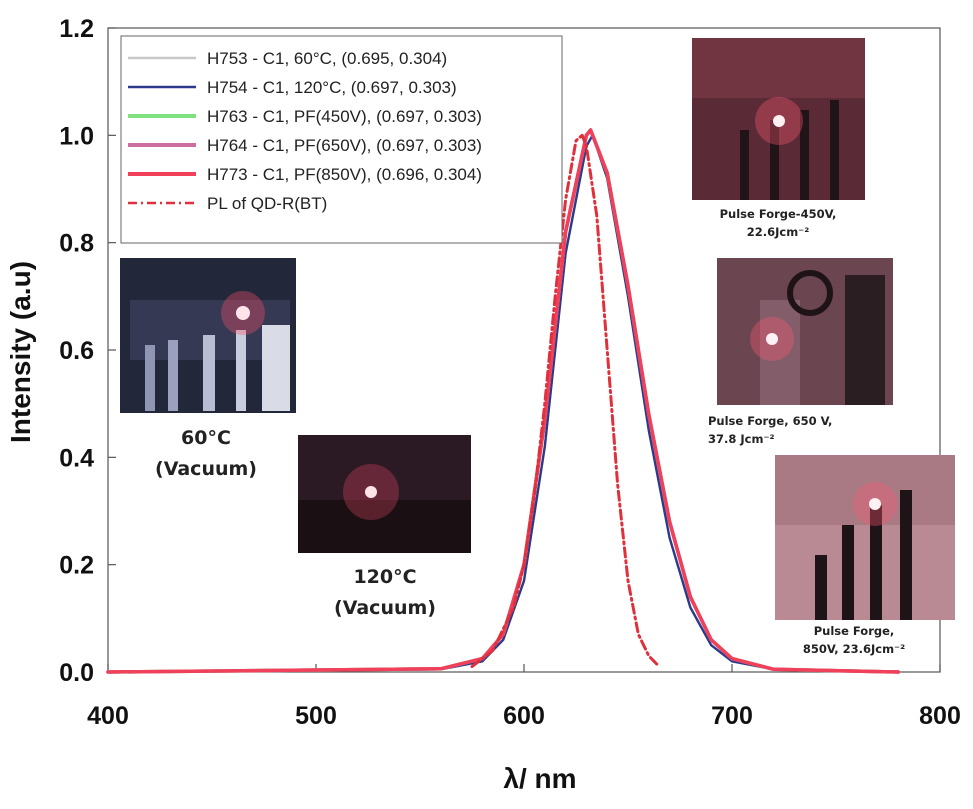 This screenshot has height=809, width=973. Describe the element at coordinates (344, 174) in the screenshot. I see `legend-label-4: H773 - C1, PF(850V), (0.696, 0.304)` at that location.